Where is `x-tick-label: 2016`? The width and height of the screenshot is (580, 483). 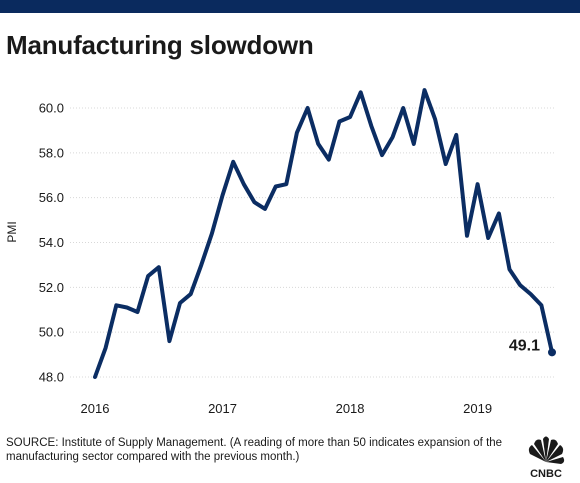
x-tick-label: 2016 is located at coordinates (95, 408).